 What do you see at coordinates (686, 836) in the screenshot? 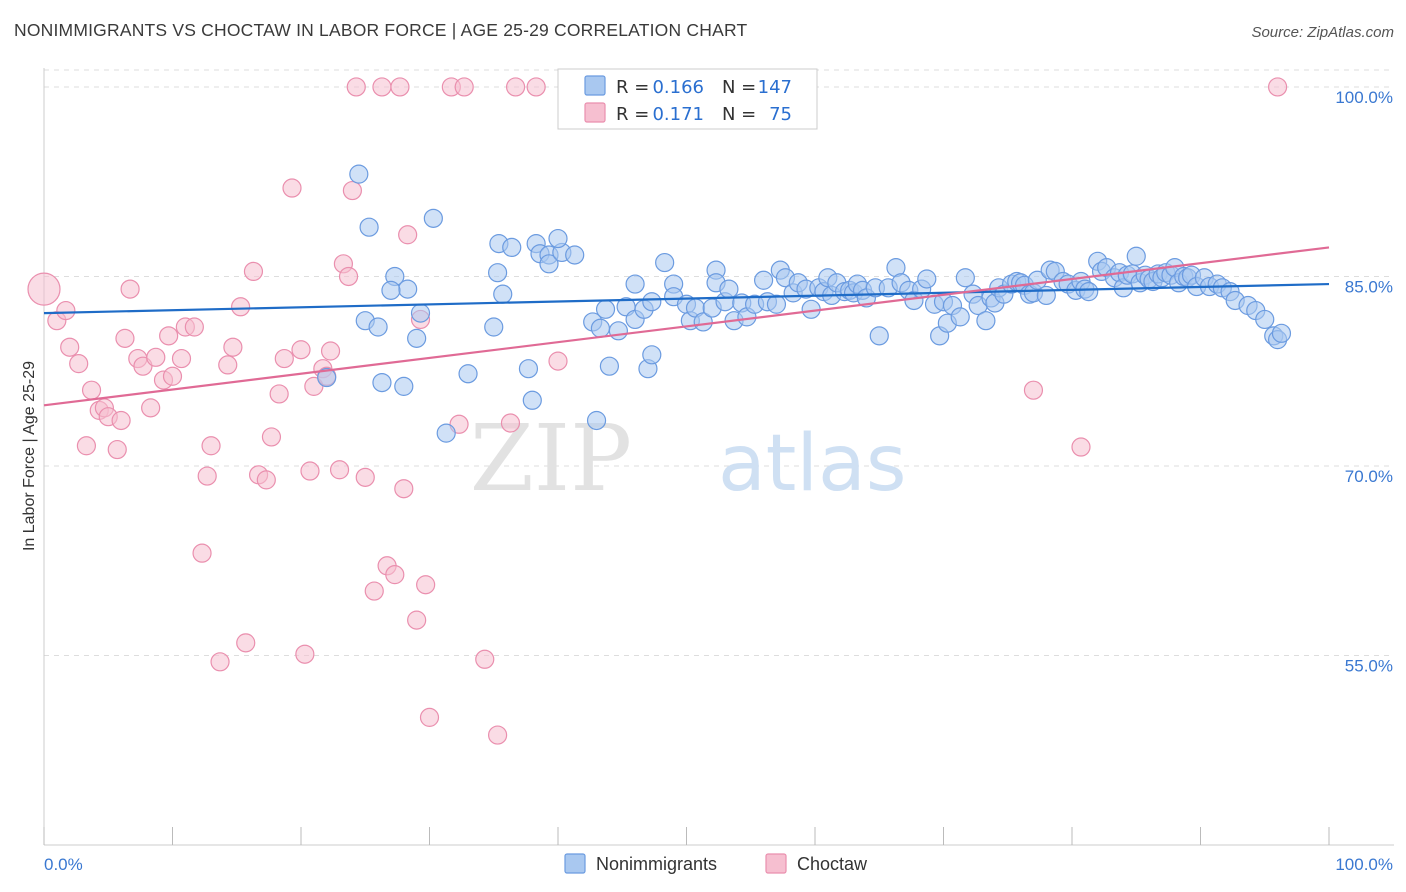
I see `x-axis-ticks` at bounding box center [686, 836].